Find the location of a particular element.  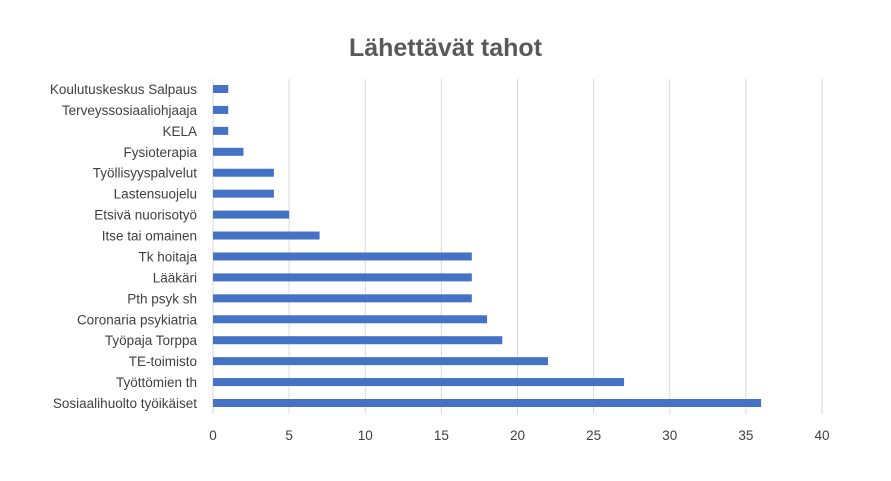

category-label: Työllisyyspalvelut is located at coordinates (145, 173).